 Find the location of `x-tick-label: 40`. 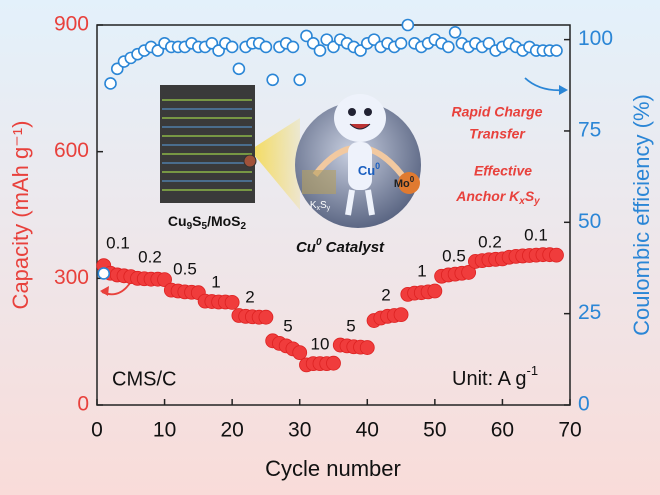

x-tick-label: 40 is located at coordinates (367, 430).